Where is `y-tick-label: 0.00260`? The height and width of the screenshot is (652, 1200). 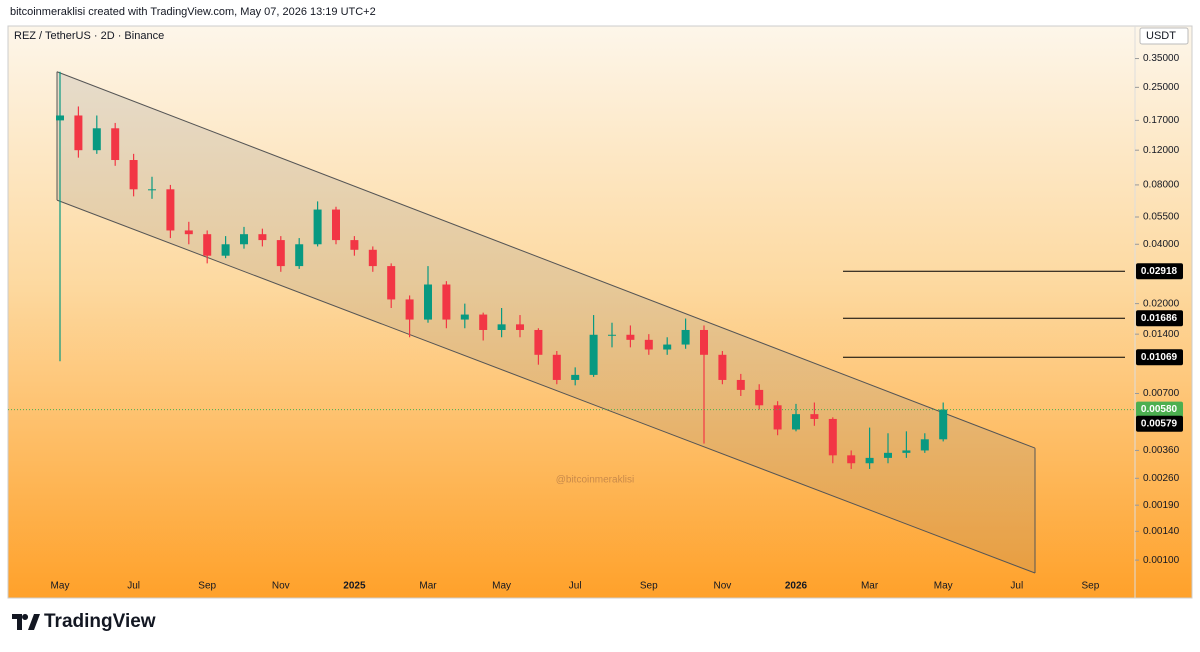
y-tick-label: 0.00260 is located at coordinates (1161, 478).